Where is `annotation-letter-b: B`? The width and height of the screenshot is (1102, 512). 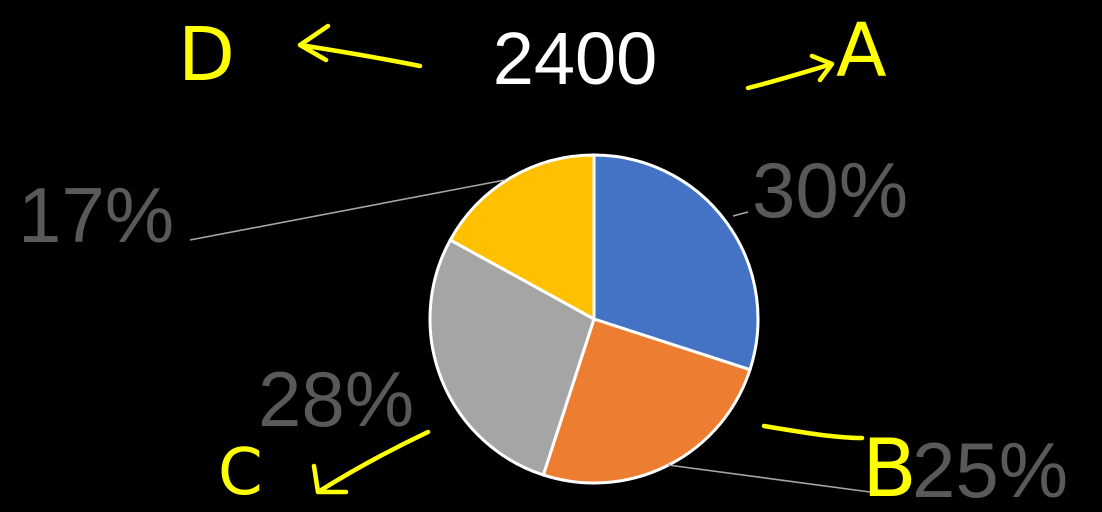
annotation-letter-b: B is located at coordinates (889, 467).